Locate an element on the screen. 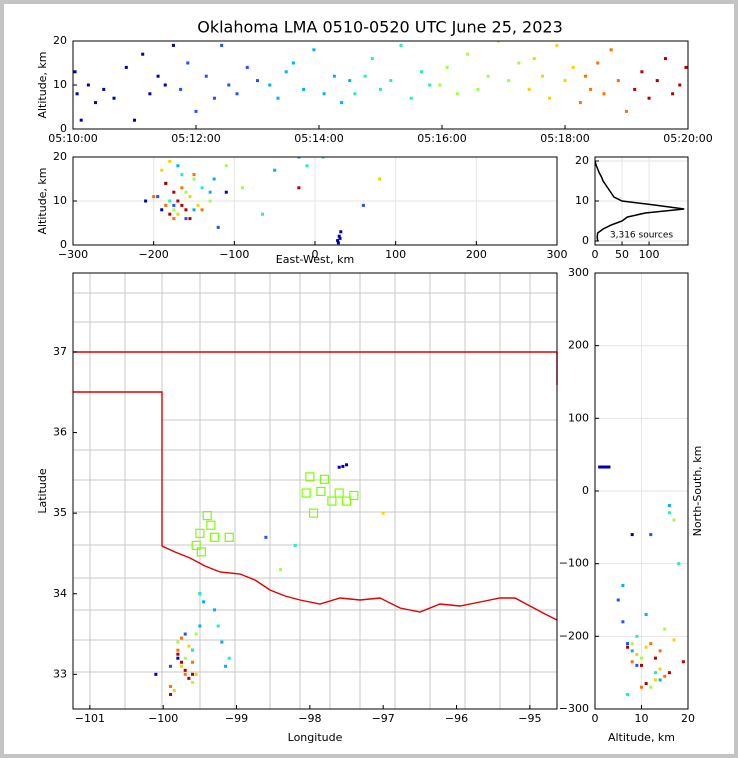  altitude-profile is located at coordinates (640, 201).